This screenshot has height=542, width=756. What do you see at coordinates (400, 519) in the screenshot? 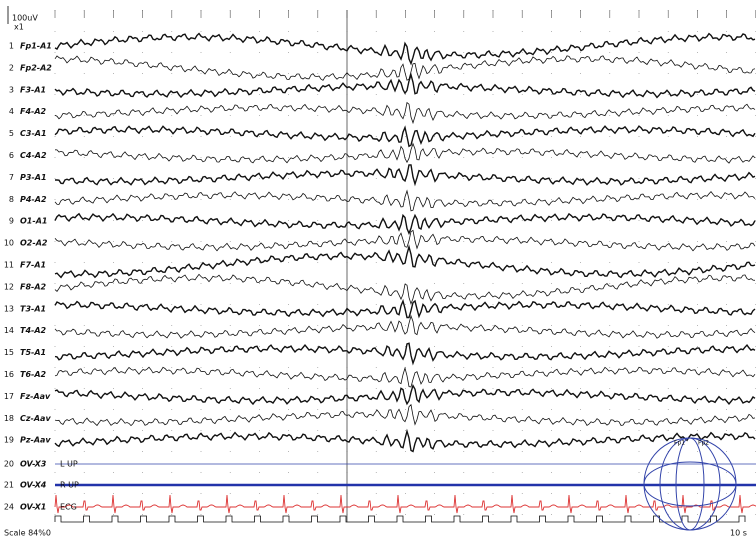
I see `pulse-trace` at bounding box center [400, 519].